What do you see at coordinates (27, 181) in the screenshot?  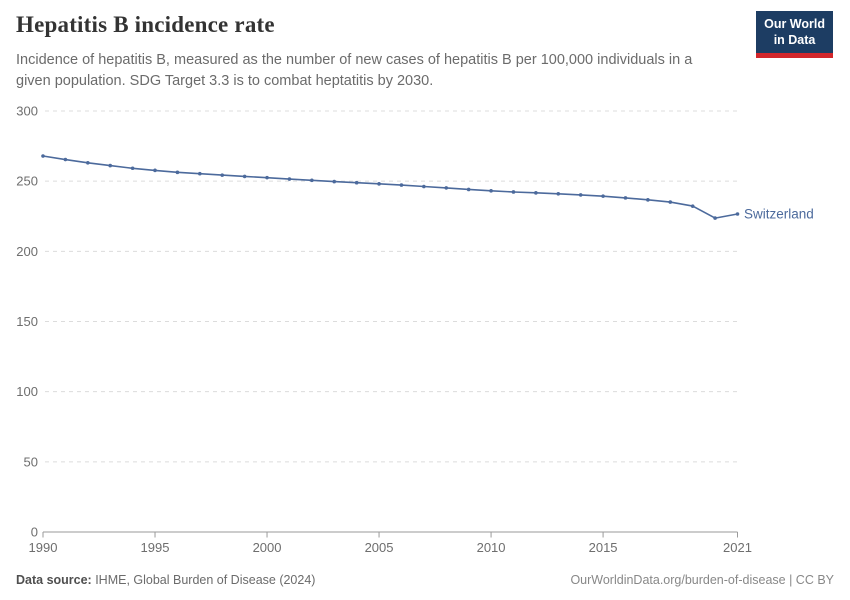 I see `y-tick-label-250: 250` at bounding box center [27, 181].